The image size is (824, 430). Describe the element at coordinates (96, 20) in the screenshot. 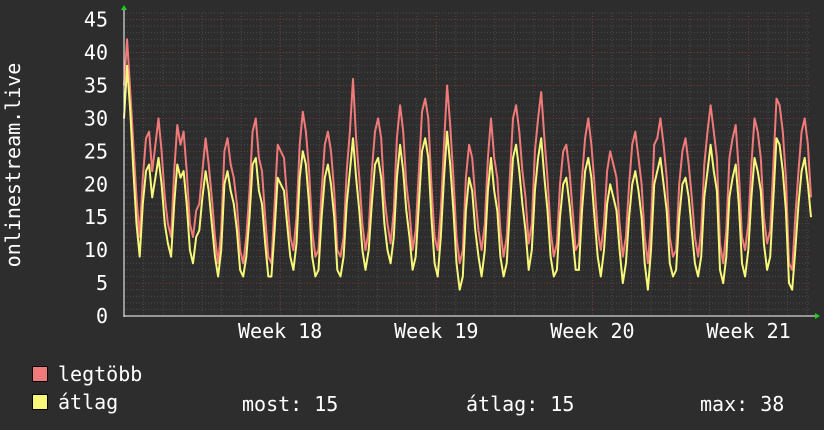

I see `y-tick-label: 45` at that location.